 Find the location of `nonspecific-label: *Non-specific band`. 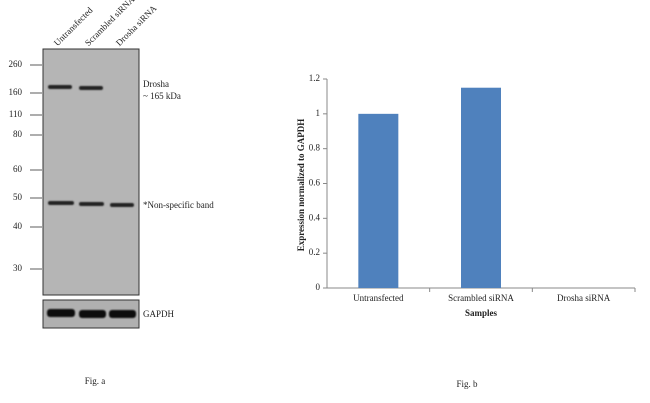

nonspecific-label: *Non-specific band is located at coordinates (178, 205).